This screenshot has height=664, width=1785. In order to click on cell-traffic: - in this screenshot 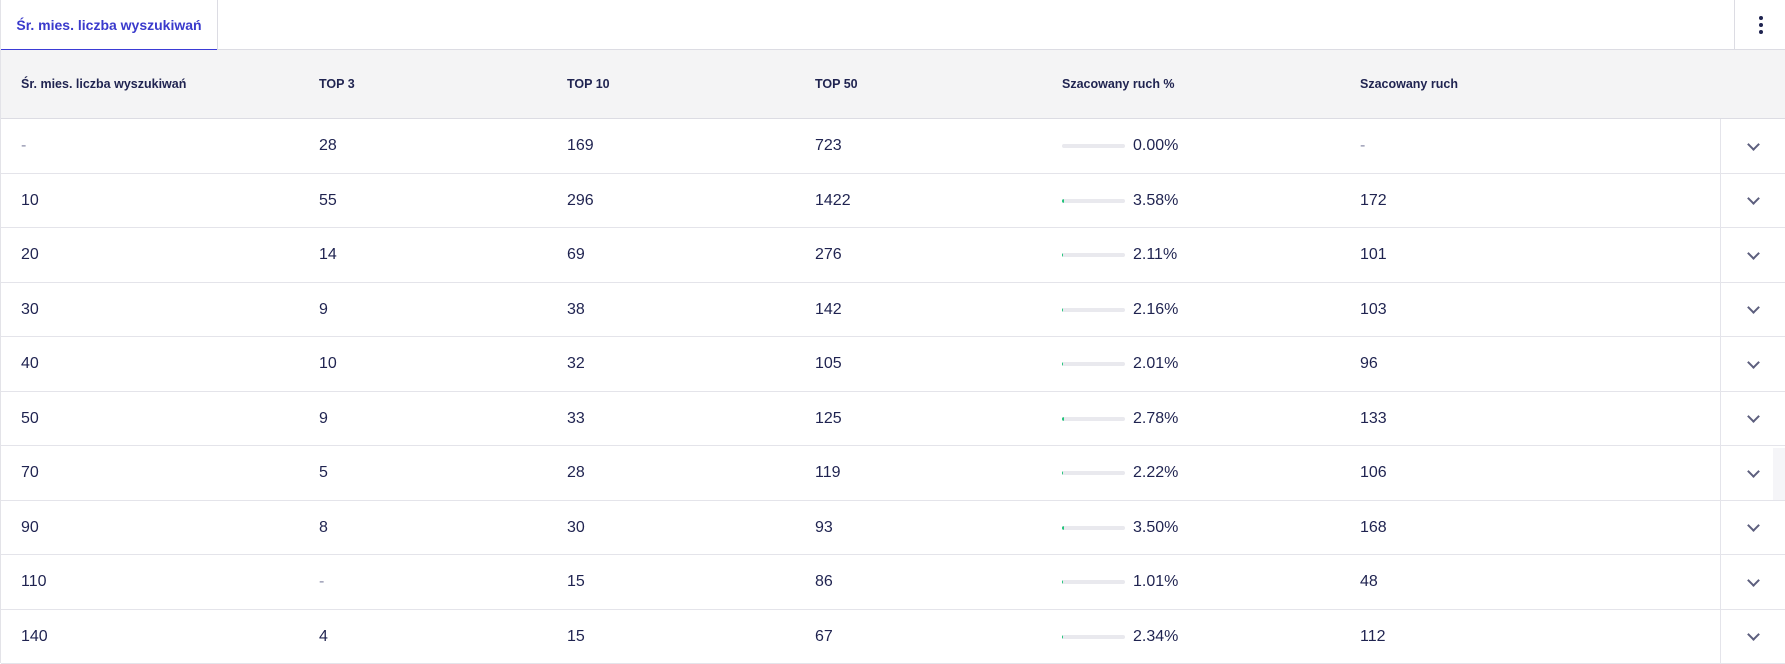, I will do `click(1362, 146)`.